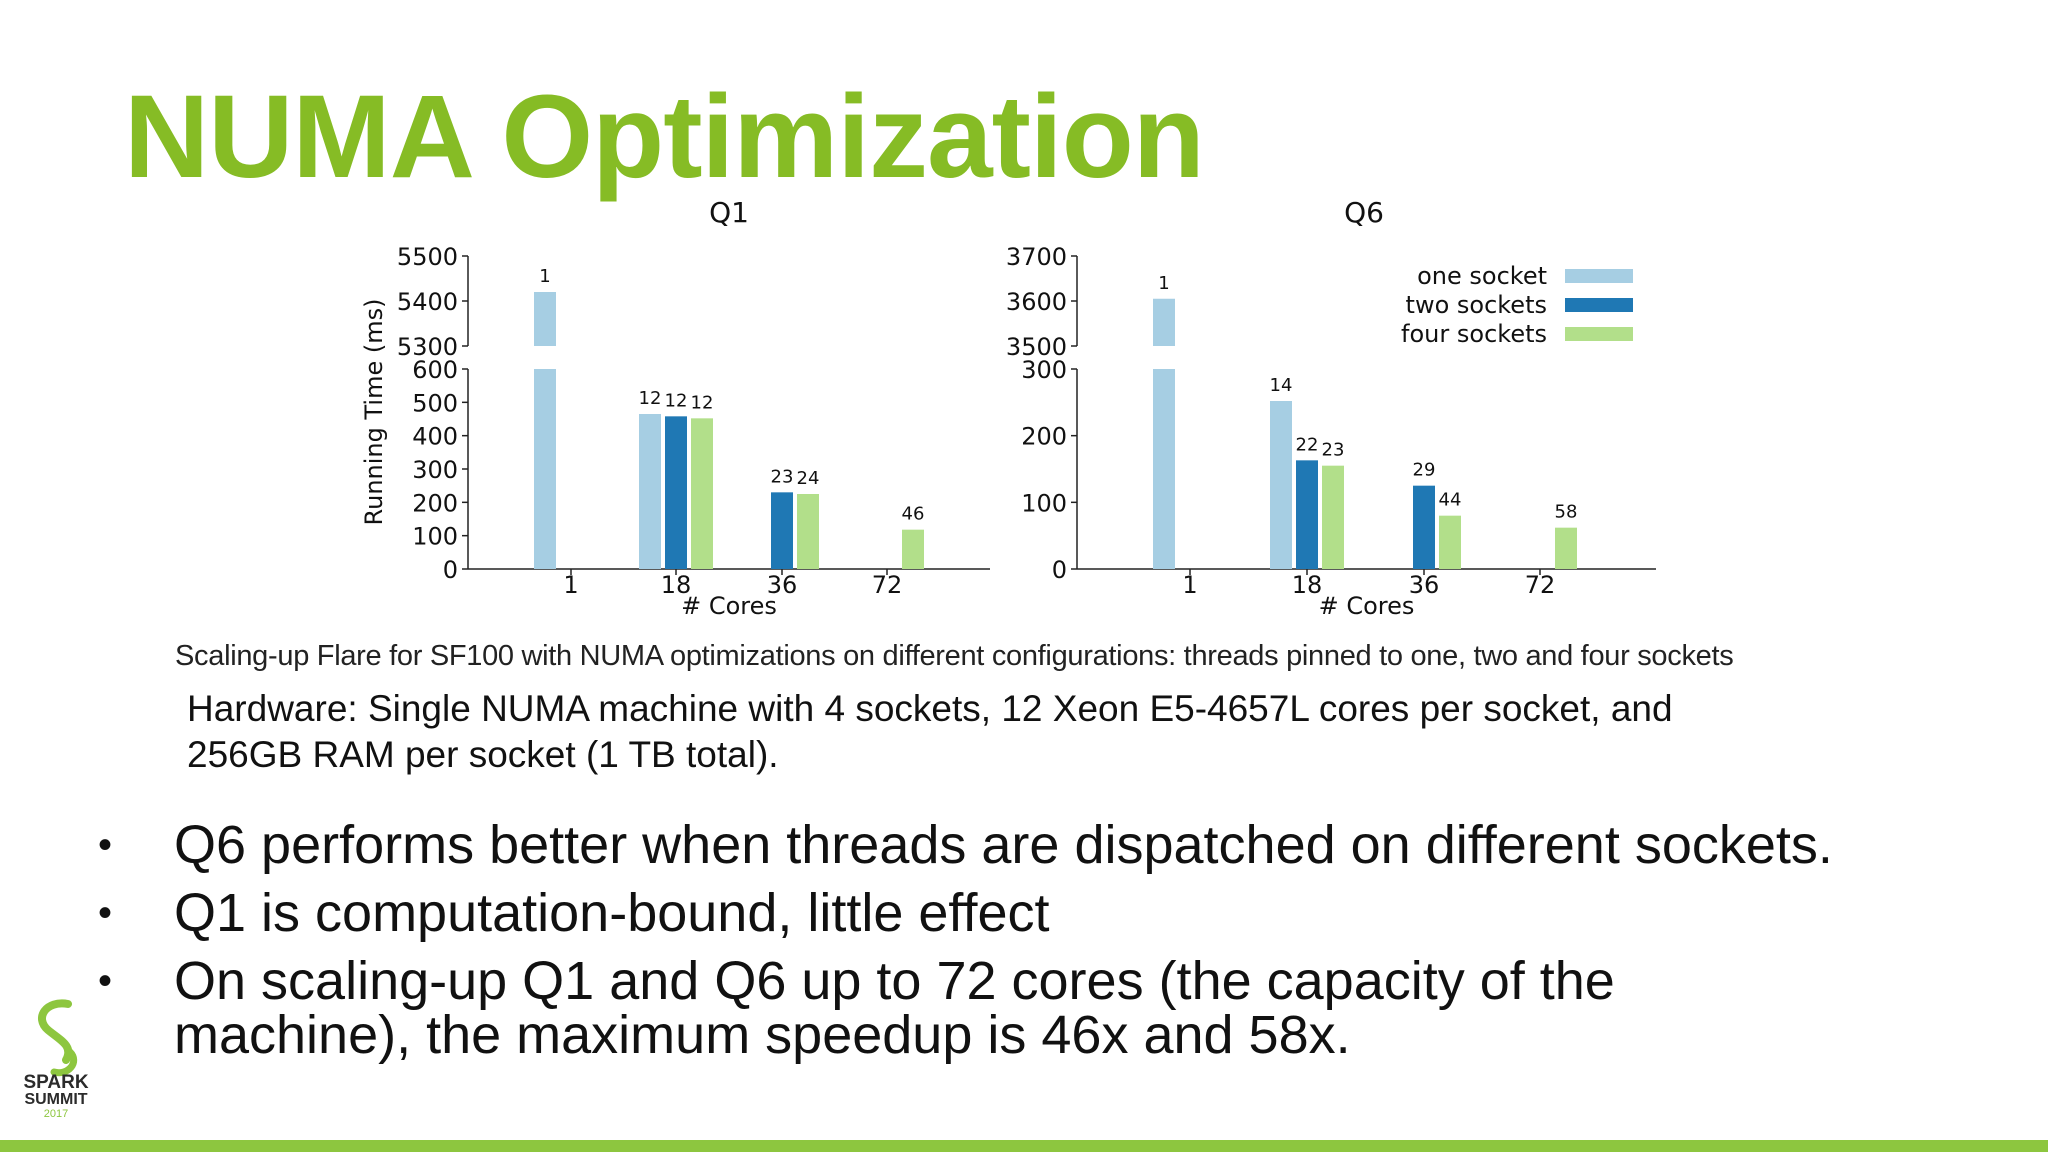 This screenshot has height=1152, width=2048. I want to click on y-tick-label: 5500, so click(427, 257).